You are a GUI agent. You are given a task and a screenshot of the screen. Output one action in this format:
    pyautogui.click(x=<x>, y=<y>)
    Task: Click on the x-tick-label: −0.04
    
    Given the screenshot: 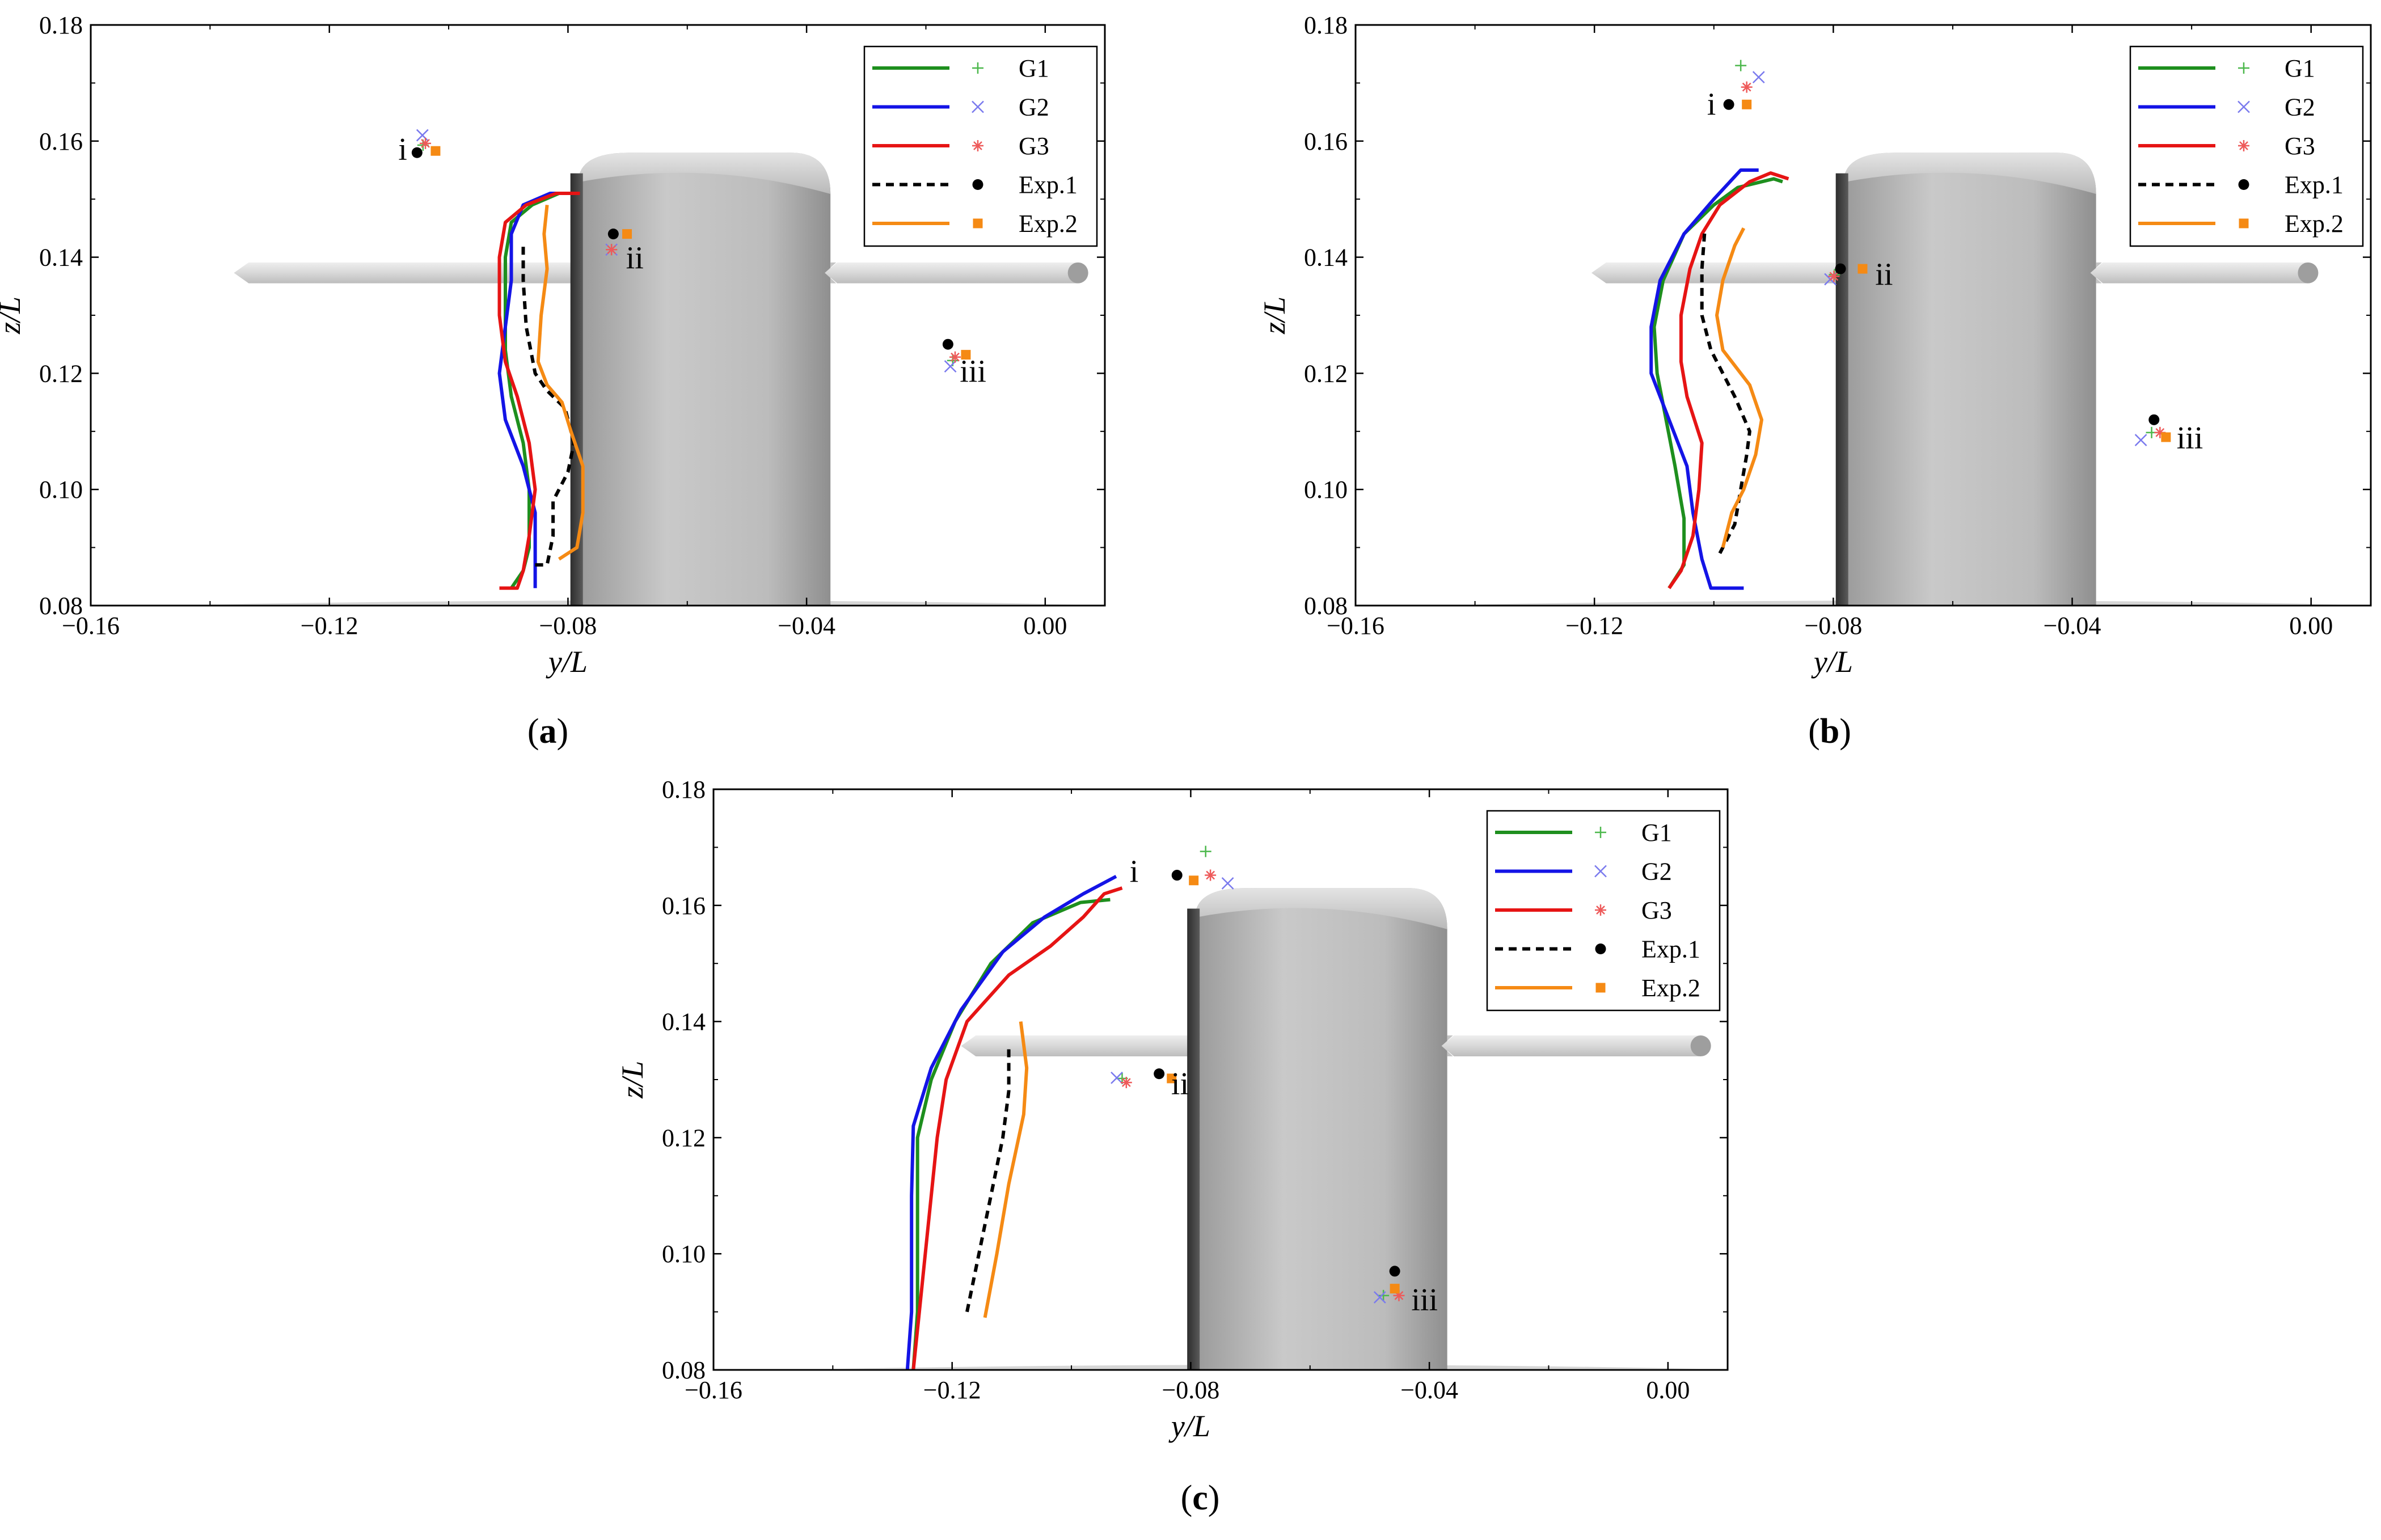 What is the action you would take?
    pyautogui.click(x=1429, y=1390)
    